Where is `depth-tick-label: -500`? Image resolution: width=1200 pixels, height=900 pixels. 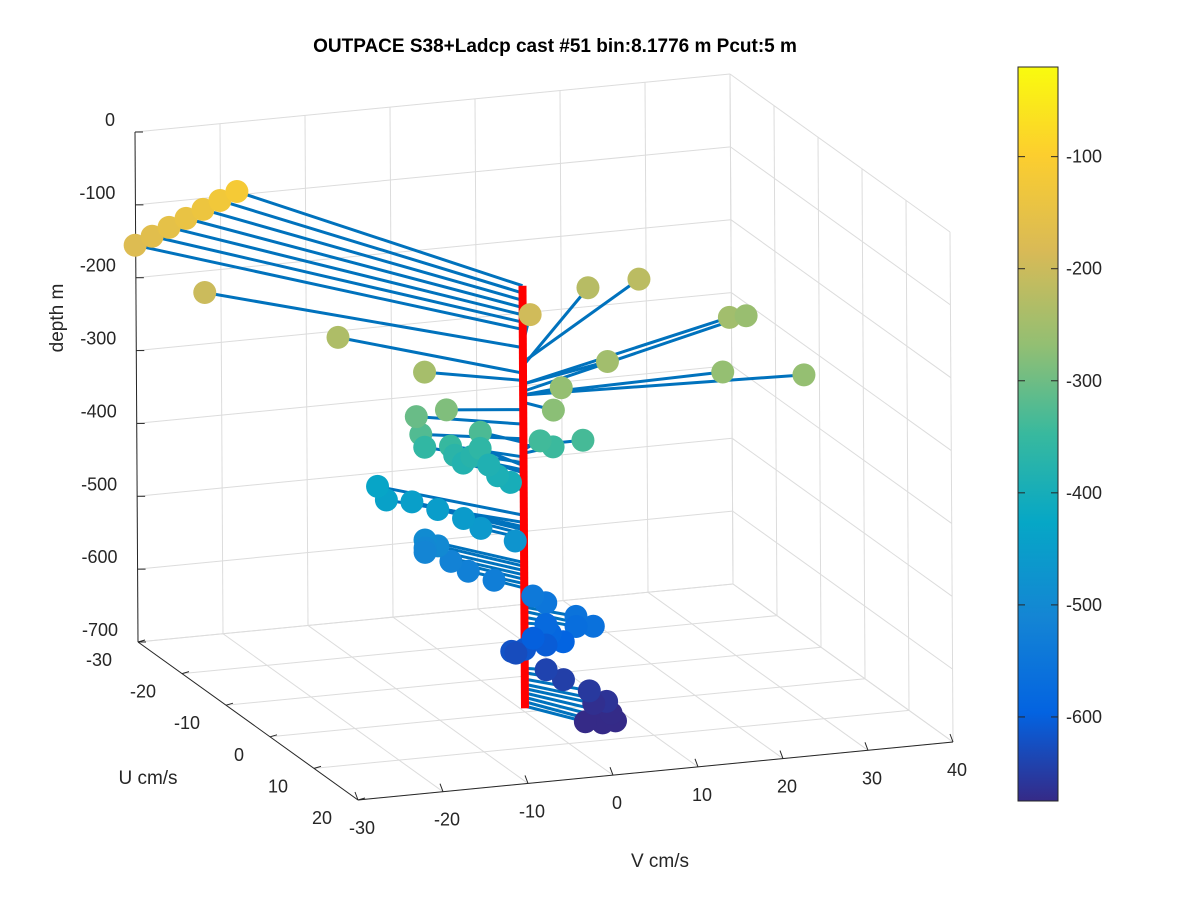 depth-tick-label: -500 is located at coordinates (99, 484).